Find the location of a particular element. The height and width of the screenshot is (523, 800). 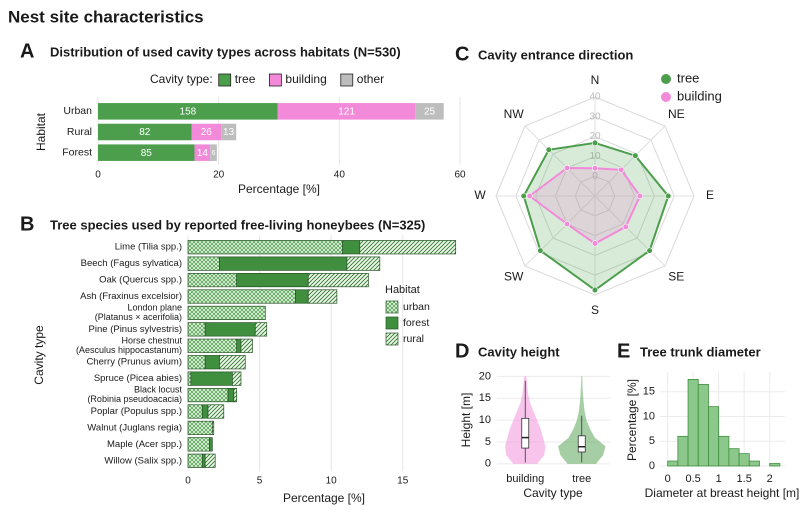

y-tick-label: Horse chestnut is located at coordinates (151, 340).